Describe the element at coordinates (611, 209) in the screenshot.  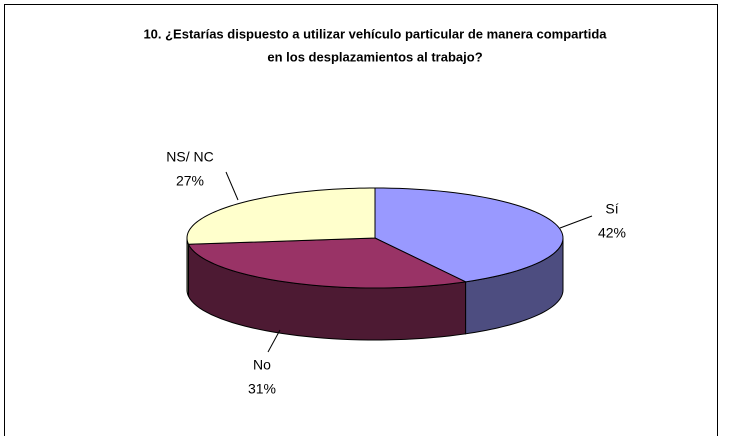
I see `data-label-name: Sí` at that location.